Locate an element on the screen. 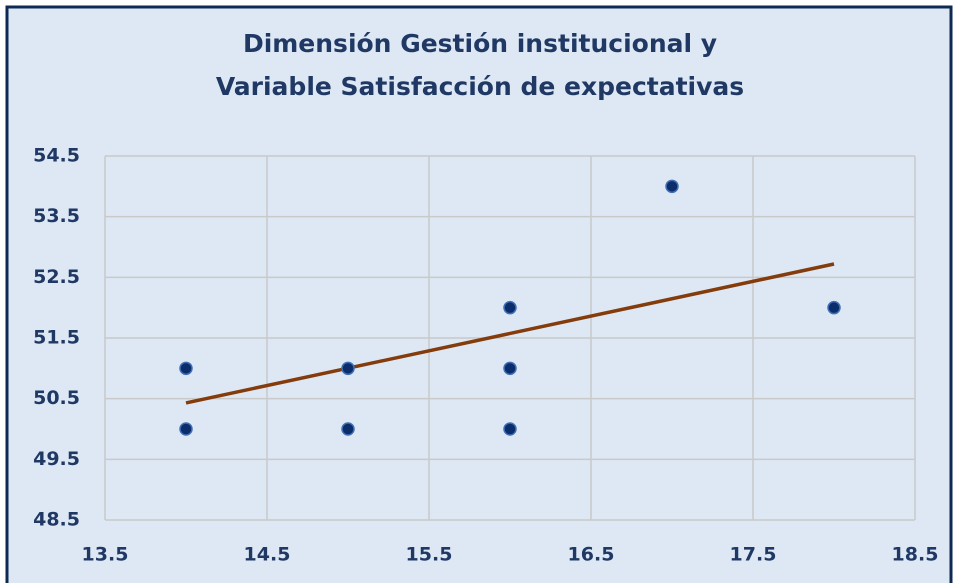  chart-title: Dimensión Gestión institucional y is located at coordinates (480, 43).